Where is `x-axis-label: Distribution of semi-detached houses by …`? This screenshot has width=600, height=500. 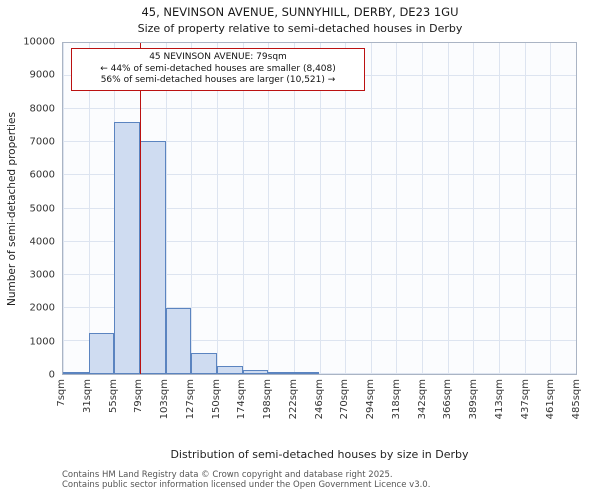
x-axis-label: Distribution of semi-detached houses by … is located at coordinates (319, 454).